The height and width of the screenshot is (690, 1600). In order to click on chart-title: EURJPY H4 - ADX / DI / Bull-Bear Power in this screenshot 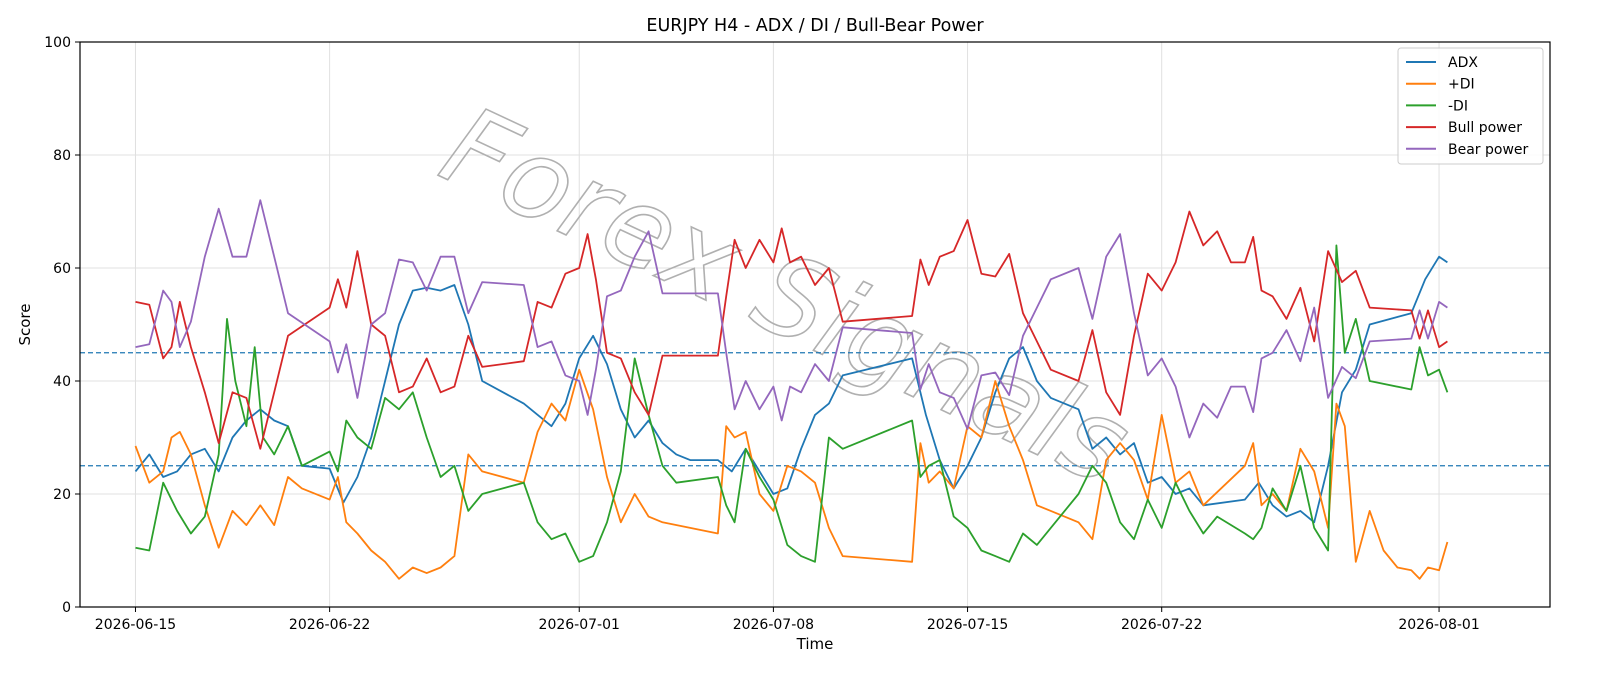, I will do `click(815, 26)`.